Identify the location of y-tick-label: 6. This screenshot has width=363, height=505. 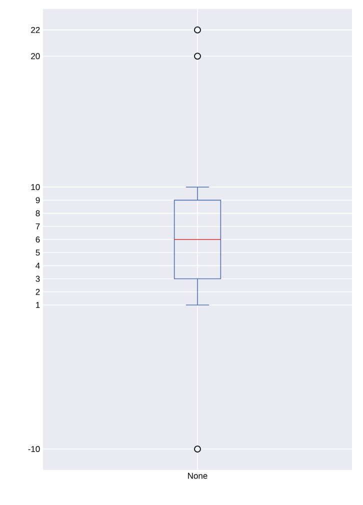
(38, 239).